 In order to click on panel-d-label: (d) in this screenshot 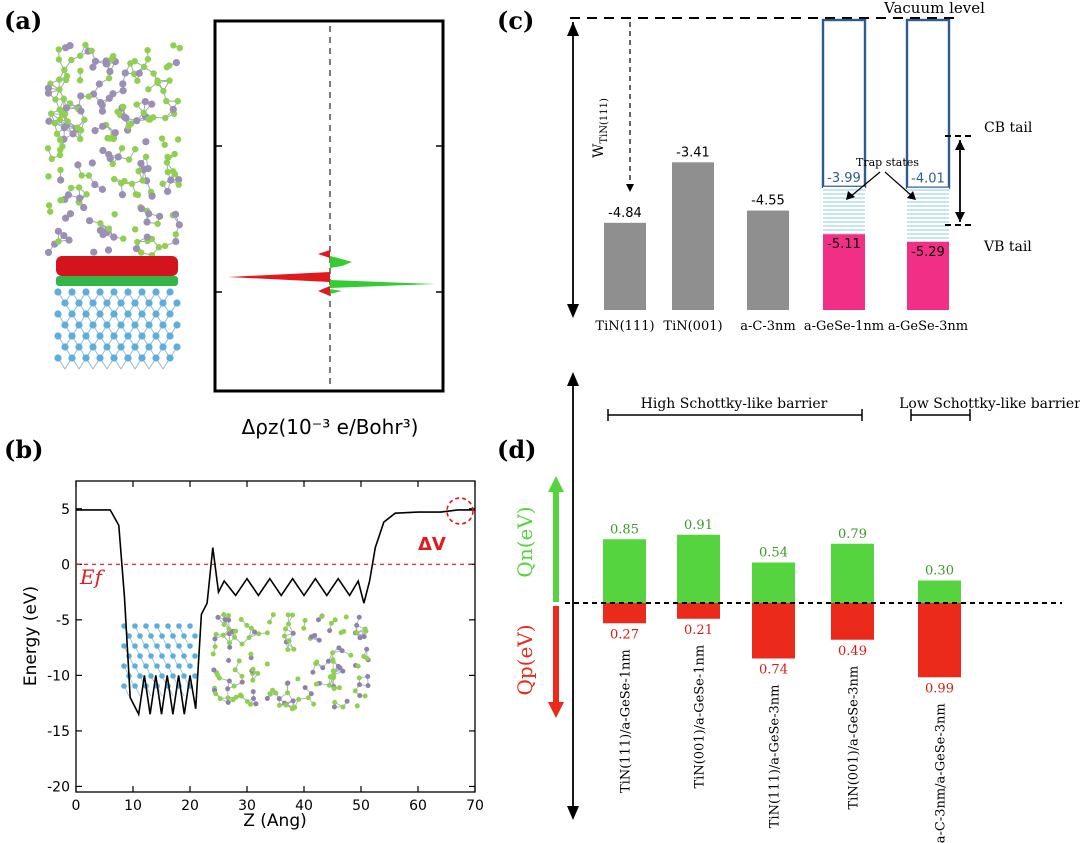, I will do `click(517, 449)`.